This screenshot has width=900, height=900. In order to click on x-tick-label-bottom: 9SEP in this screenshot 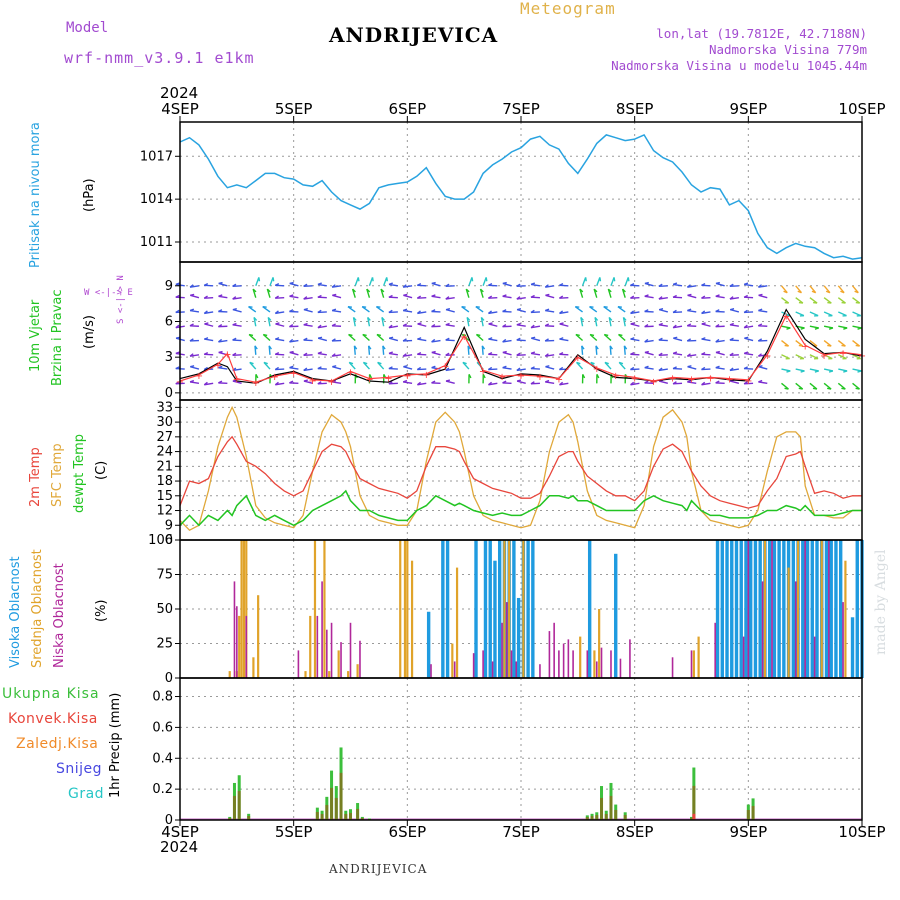, I will do `click(749, 832)`.